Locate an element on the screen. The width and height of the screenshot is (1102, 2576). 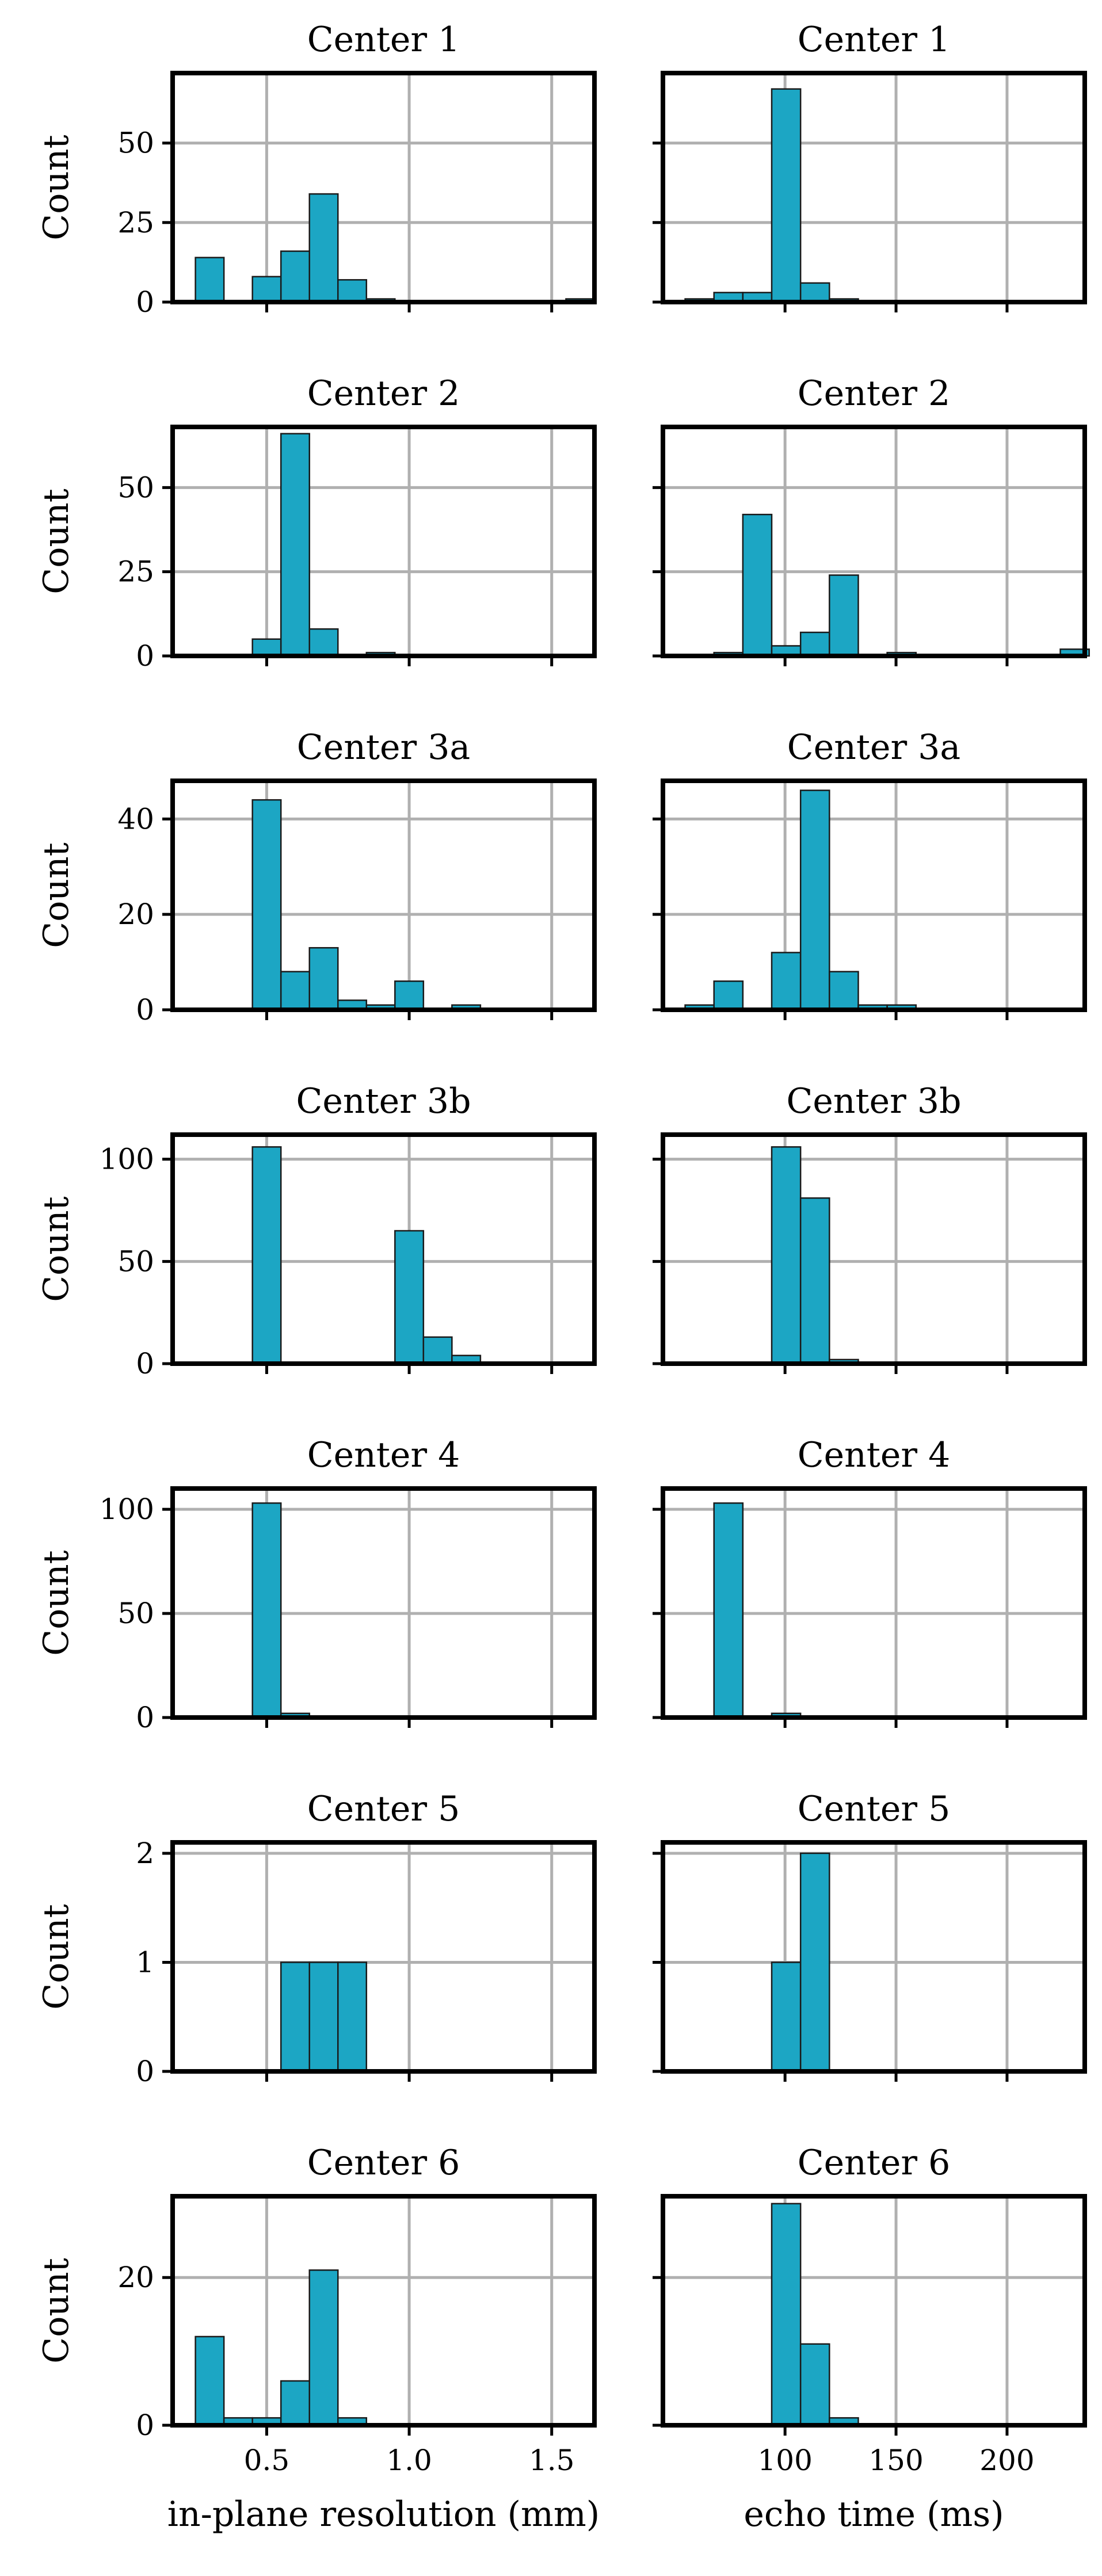
y-tick-label: 100 is located at coordinates (127, 1159).